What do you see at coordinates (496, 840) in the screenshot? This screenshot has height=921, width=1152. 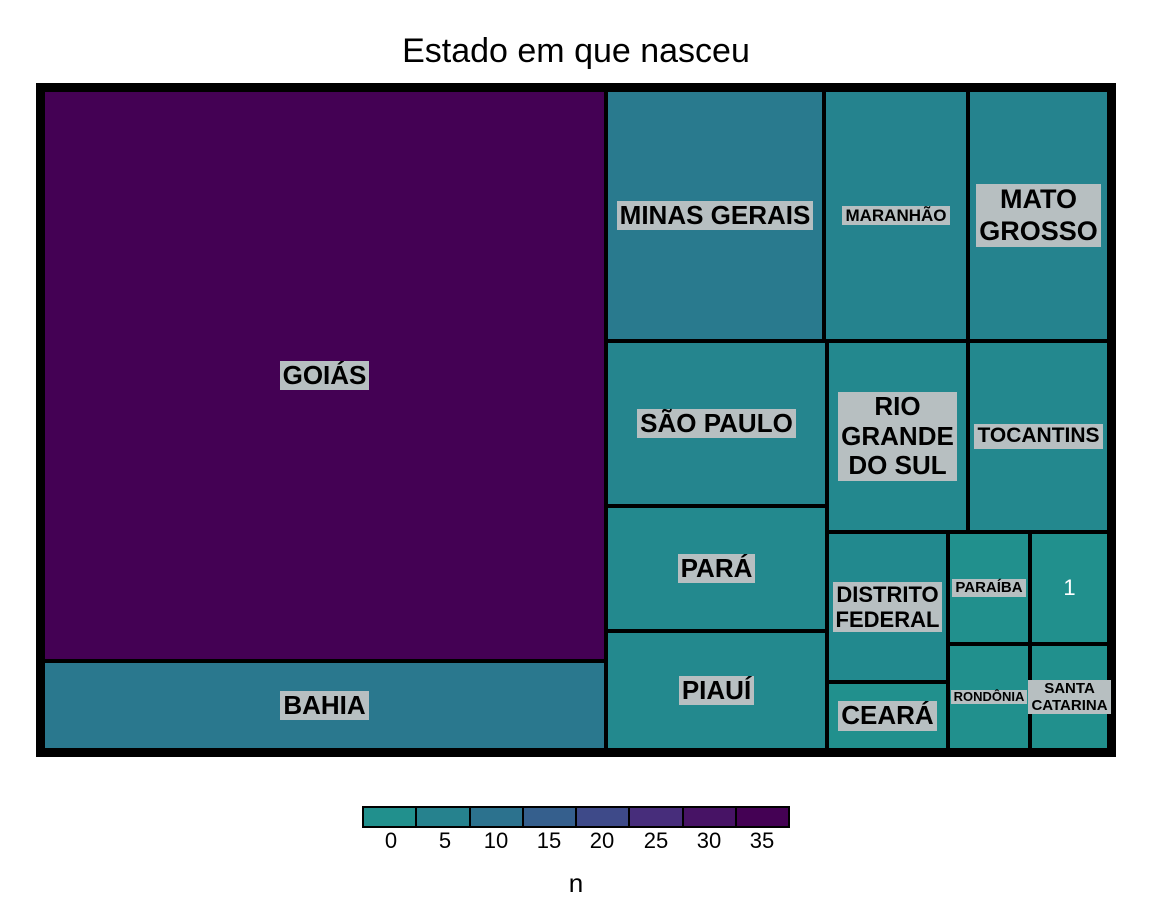 I see `legend-tick-label: 10` at bounding box center [496, 840].